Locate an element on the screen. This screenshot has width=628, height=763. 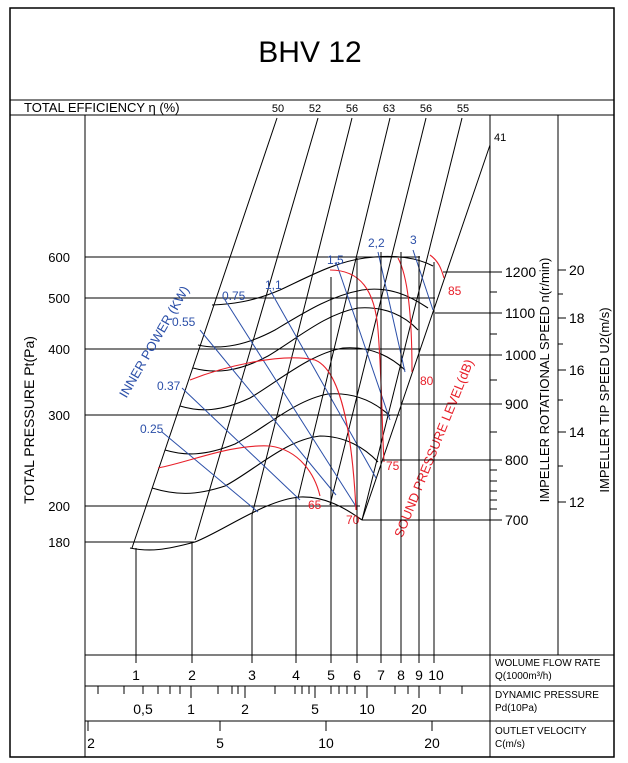
power-value: 1,1 is located at coordinates (273, 285).